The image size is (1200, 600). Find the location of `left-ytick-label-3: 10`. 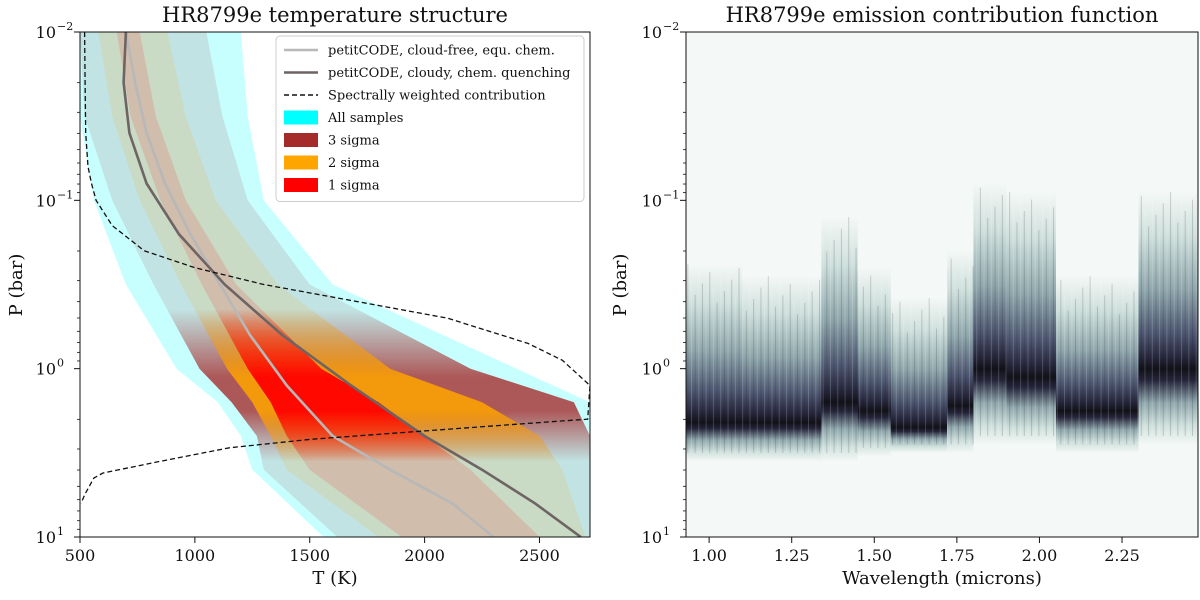

left-ytick-label-3: 10 is located at coordinates (46, 537).